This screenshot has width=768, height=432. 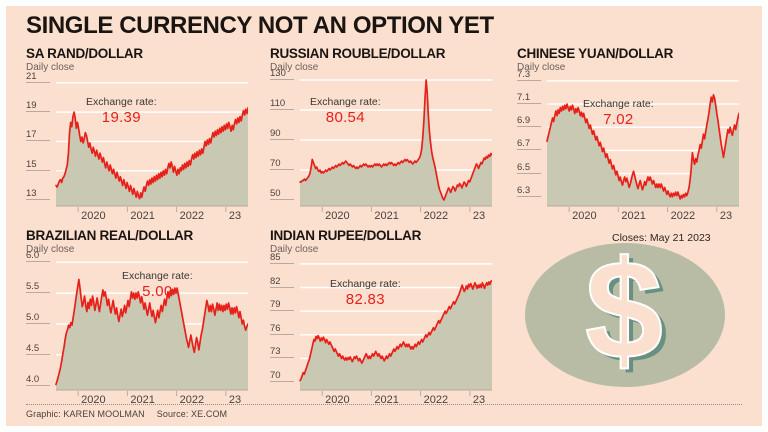 What do you see at coordinates (85, 414) in the screenshot?
I see `graphic-credit: Graphic: KAREN MOOLMAN` at bounding box center [85, 414].